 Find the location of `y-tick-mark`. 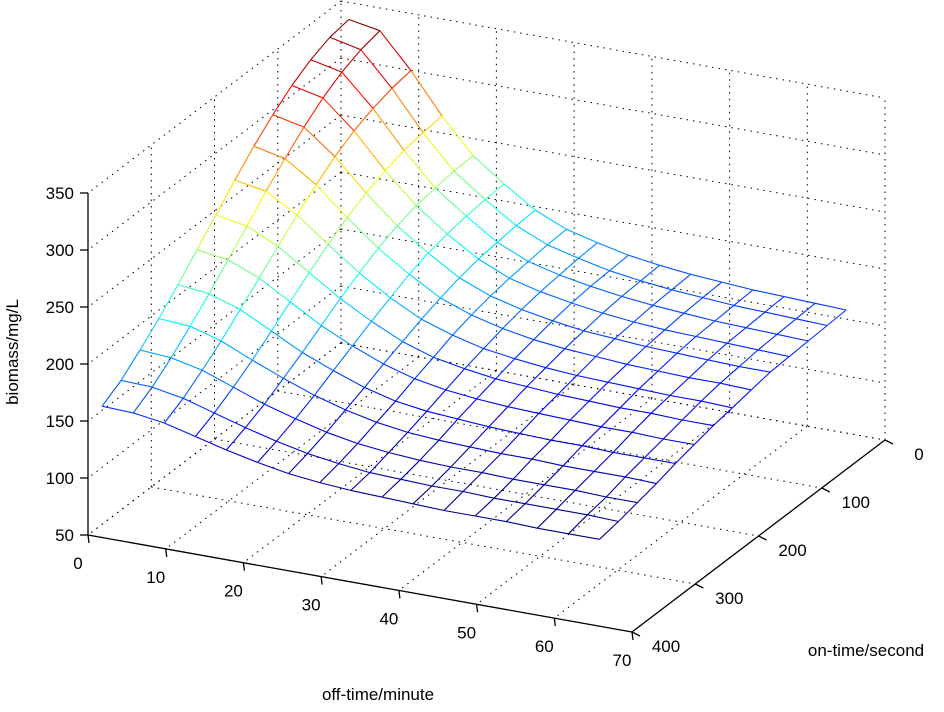

y-tick-mark is located at coordinates (826, 490).